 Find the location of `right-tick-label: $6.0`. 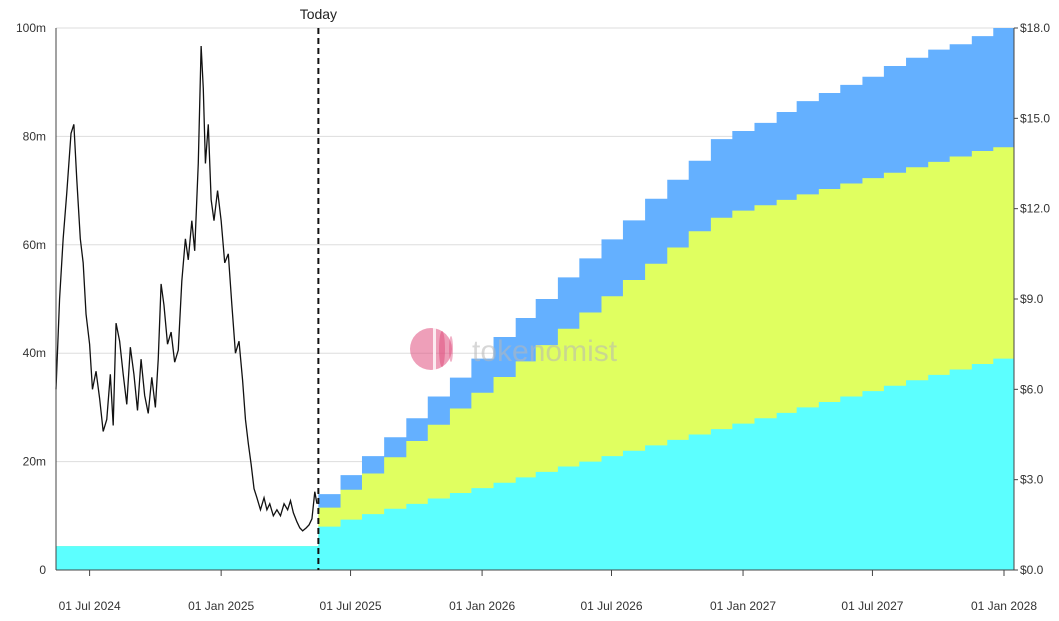

right-tick-label: $6.0 is located at coordinates (1032, 389).